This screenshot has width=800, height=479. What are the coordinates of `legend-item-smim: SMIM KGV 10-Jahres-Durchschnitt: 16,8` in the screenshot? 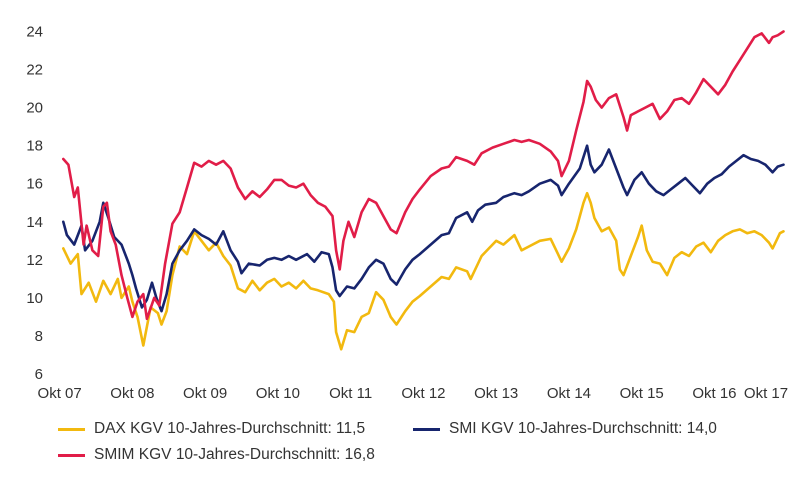 It's located at (216, 455).